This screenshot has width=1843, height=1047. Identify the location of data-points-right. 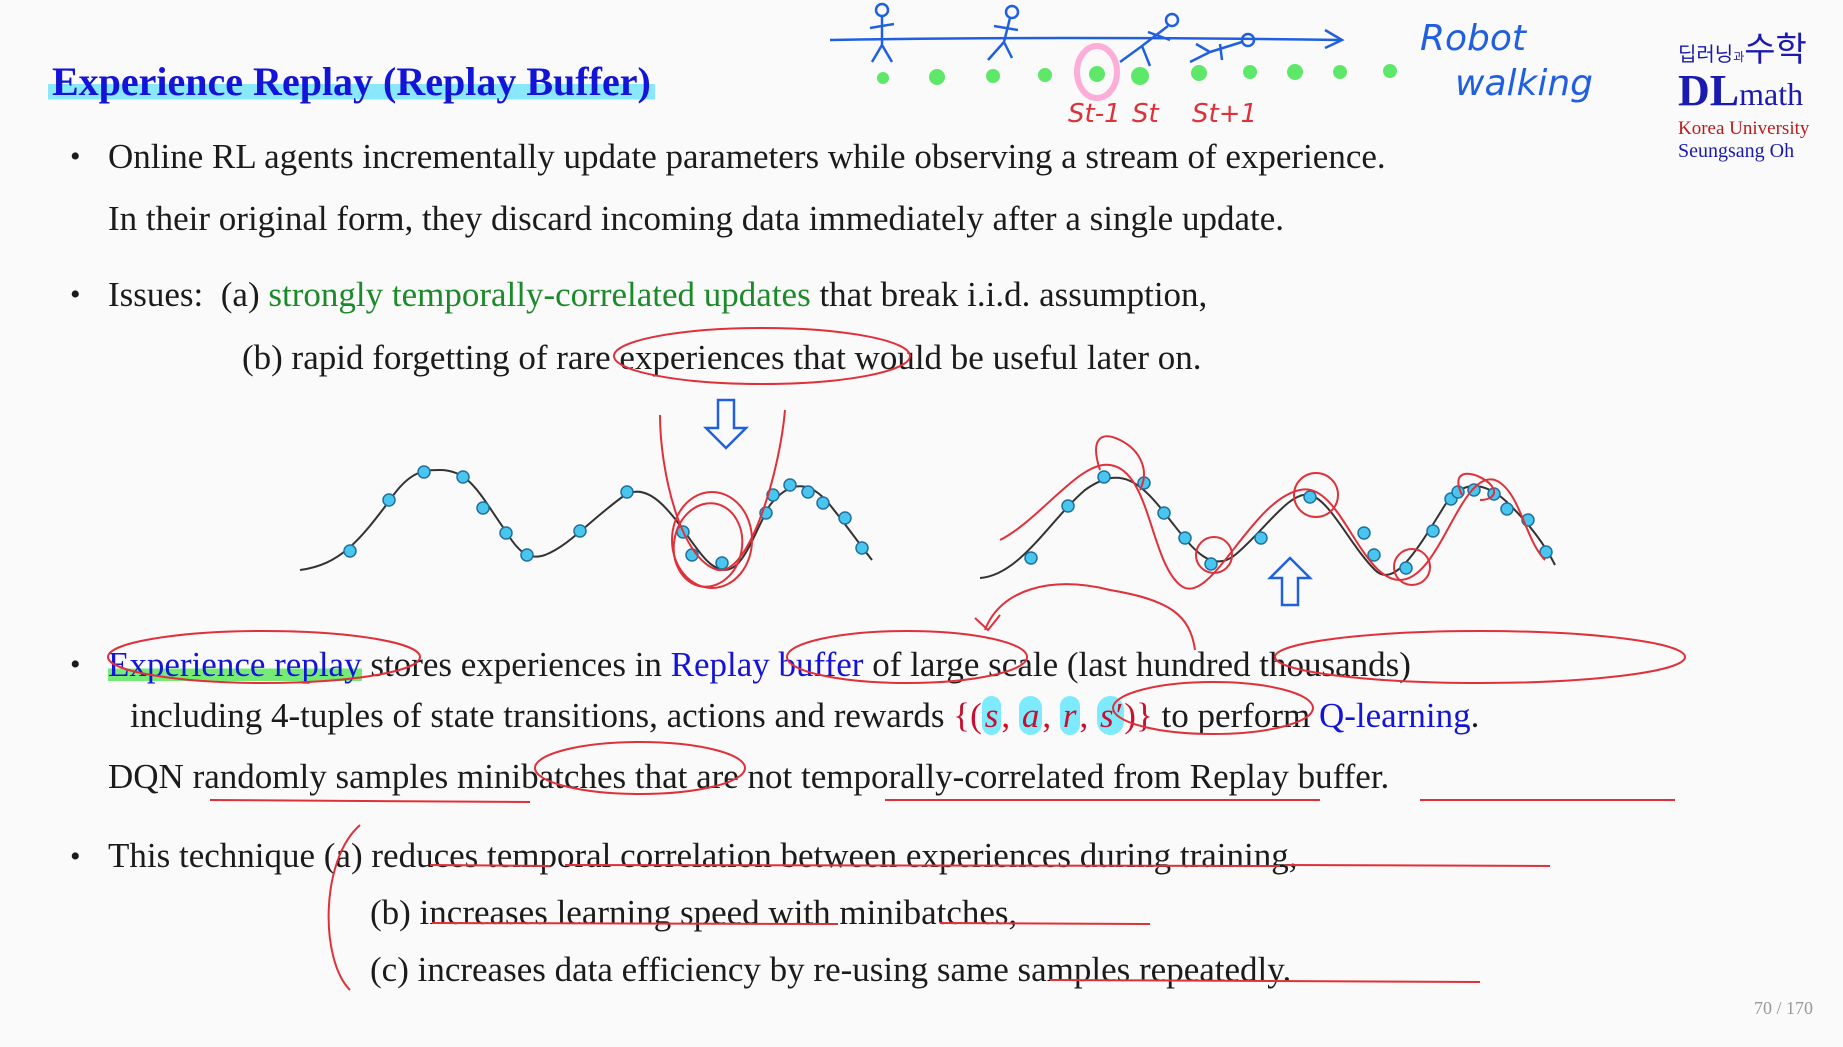
(1288, 522).